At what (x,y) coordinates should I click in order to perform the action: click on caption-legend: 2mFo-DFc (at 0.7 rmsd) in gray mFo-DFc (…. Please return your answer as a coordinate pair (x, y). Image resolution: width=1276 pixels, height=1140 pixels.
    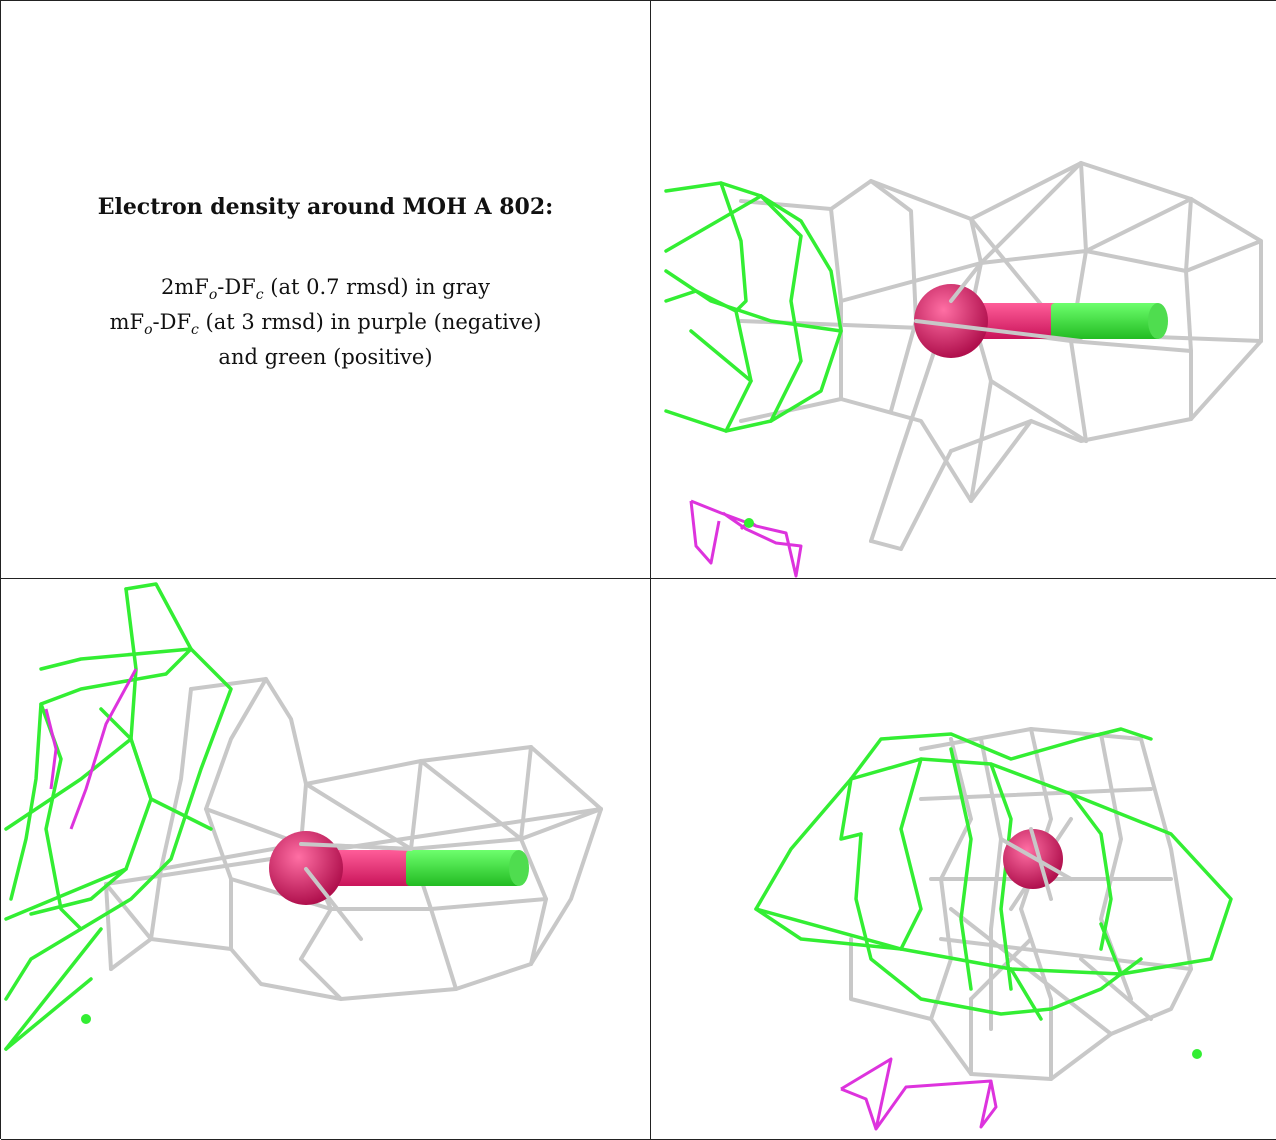
    Looking at the image, I should click on (326, 322).